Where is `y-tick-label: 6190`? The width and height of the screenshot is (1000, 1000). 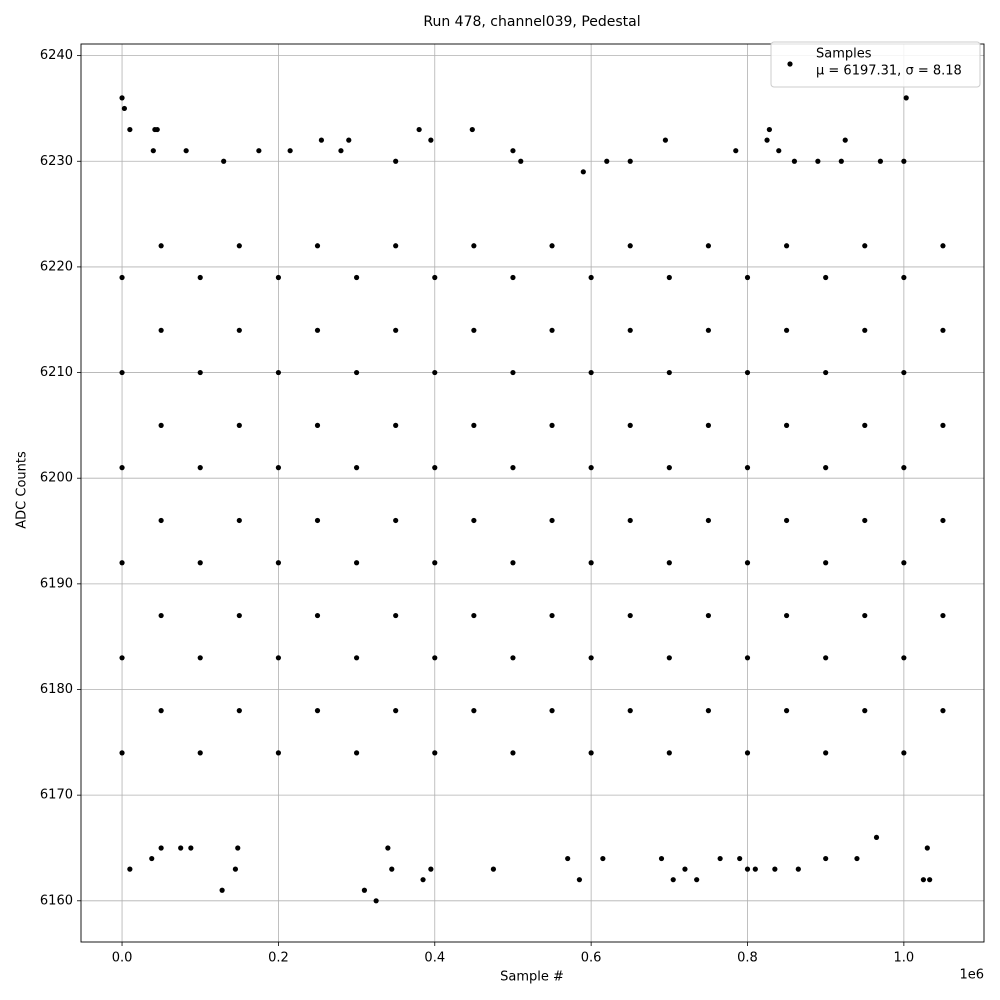 y-tick-label: 6190 is located at coordinates (56, 583).